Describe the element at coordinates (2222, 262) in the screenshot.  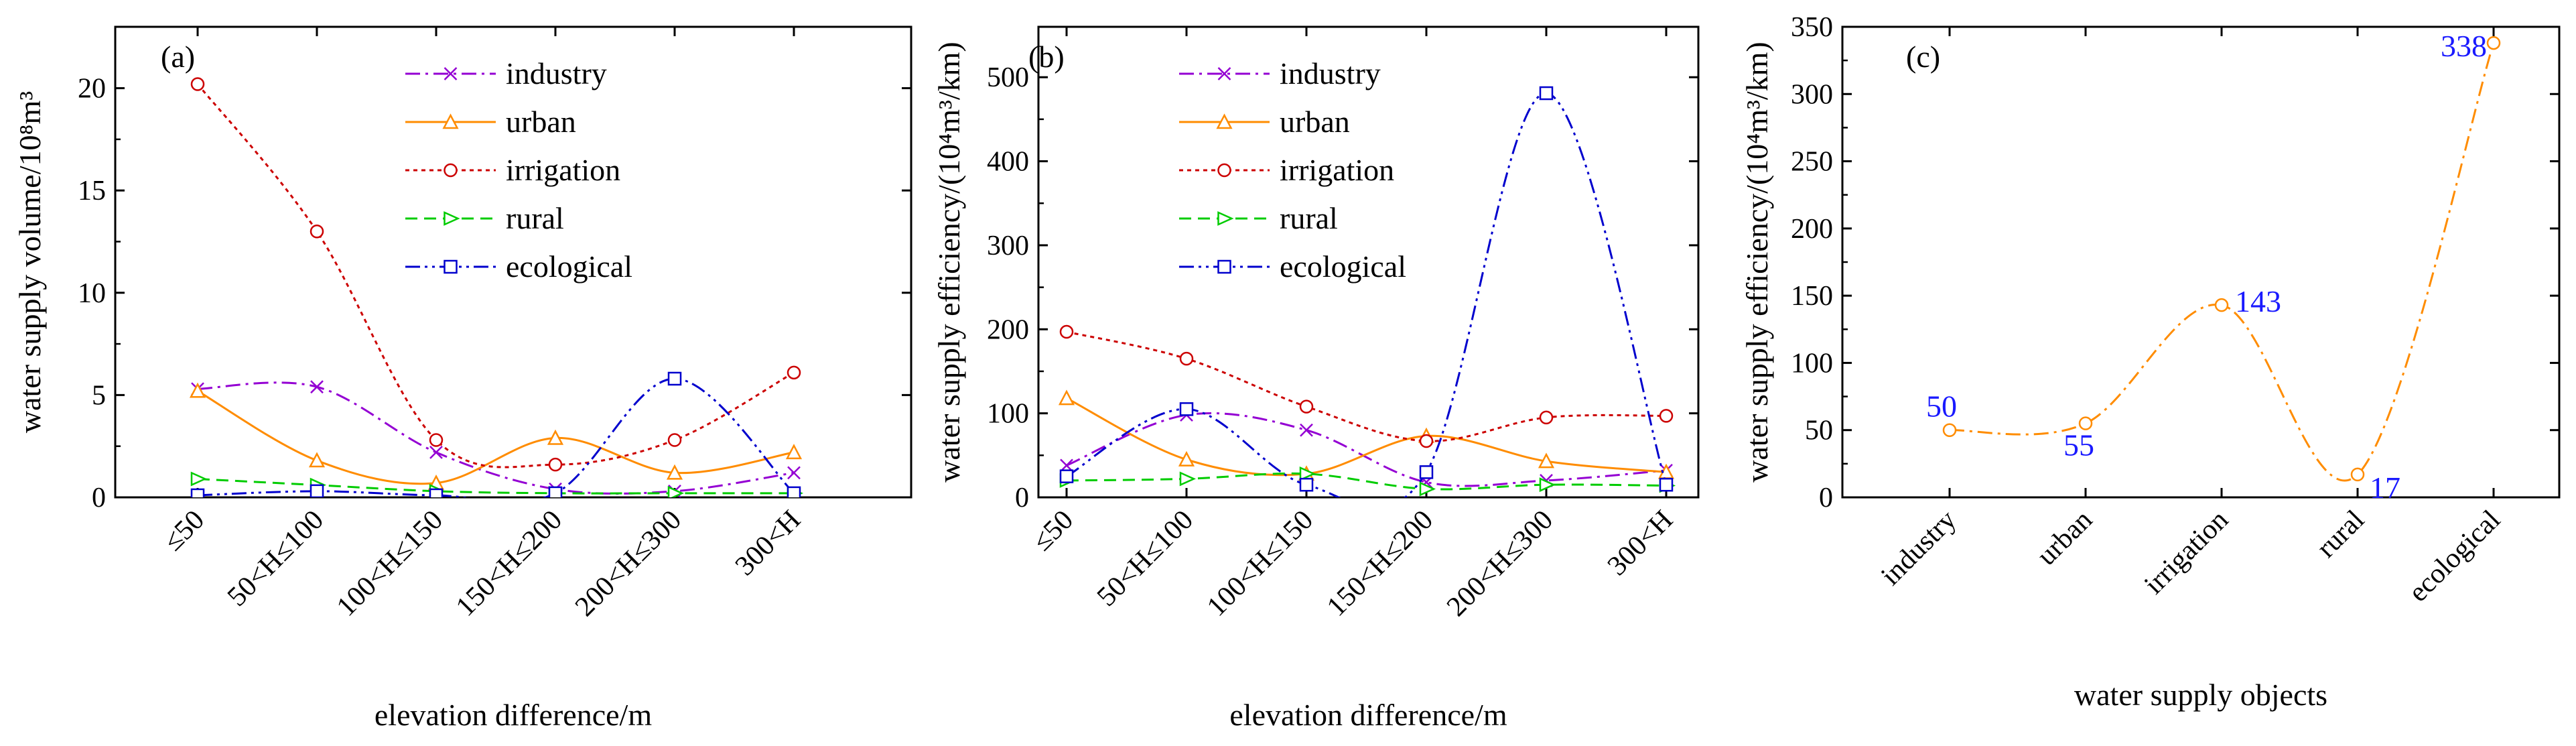
I see `series-line-water-supply-efficiency` at that location.